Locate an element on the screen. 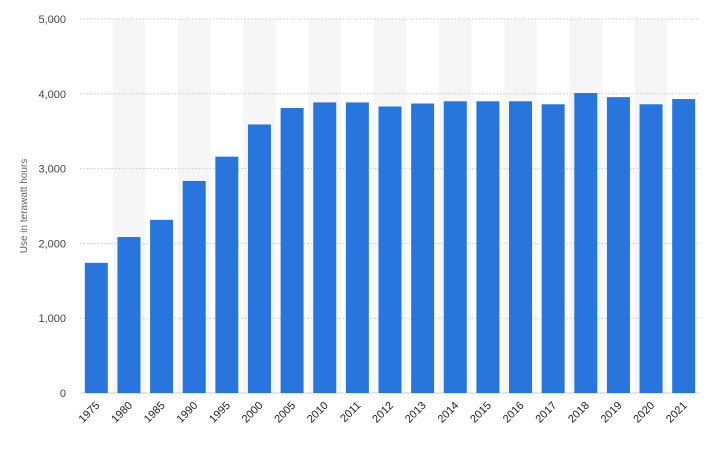 This screenshot has height=453, width=714. bar-2020 is located at coordinates (651, 248).